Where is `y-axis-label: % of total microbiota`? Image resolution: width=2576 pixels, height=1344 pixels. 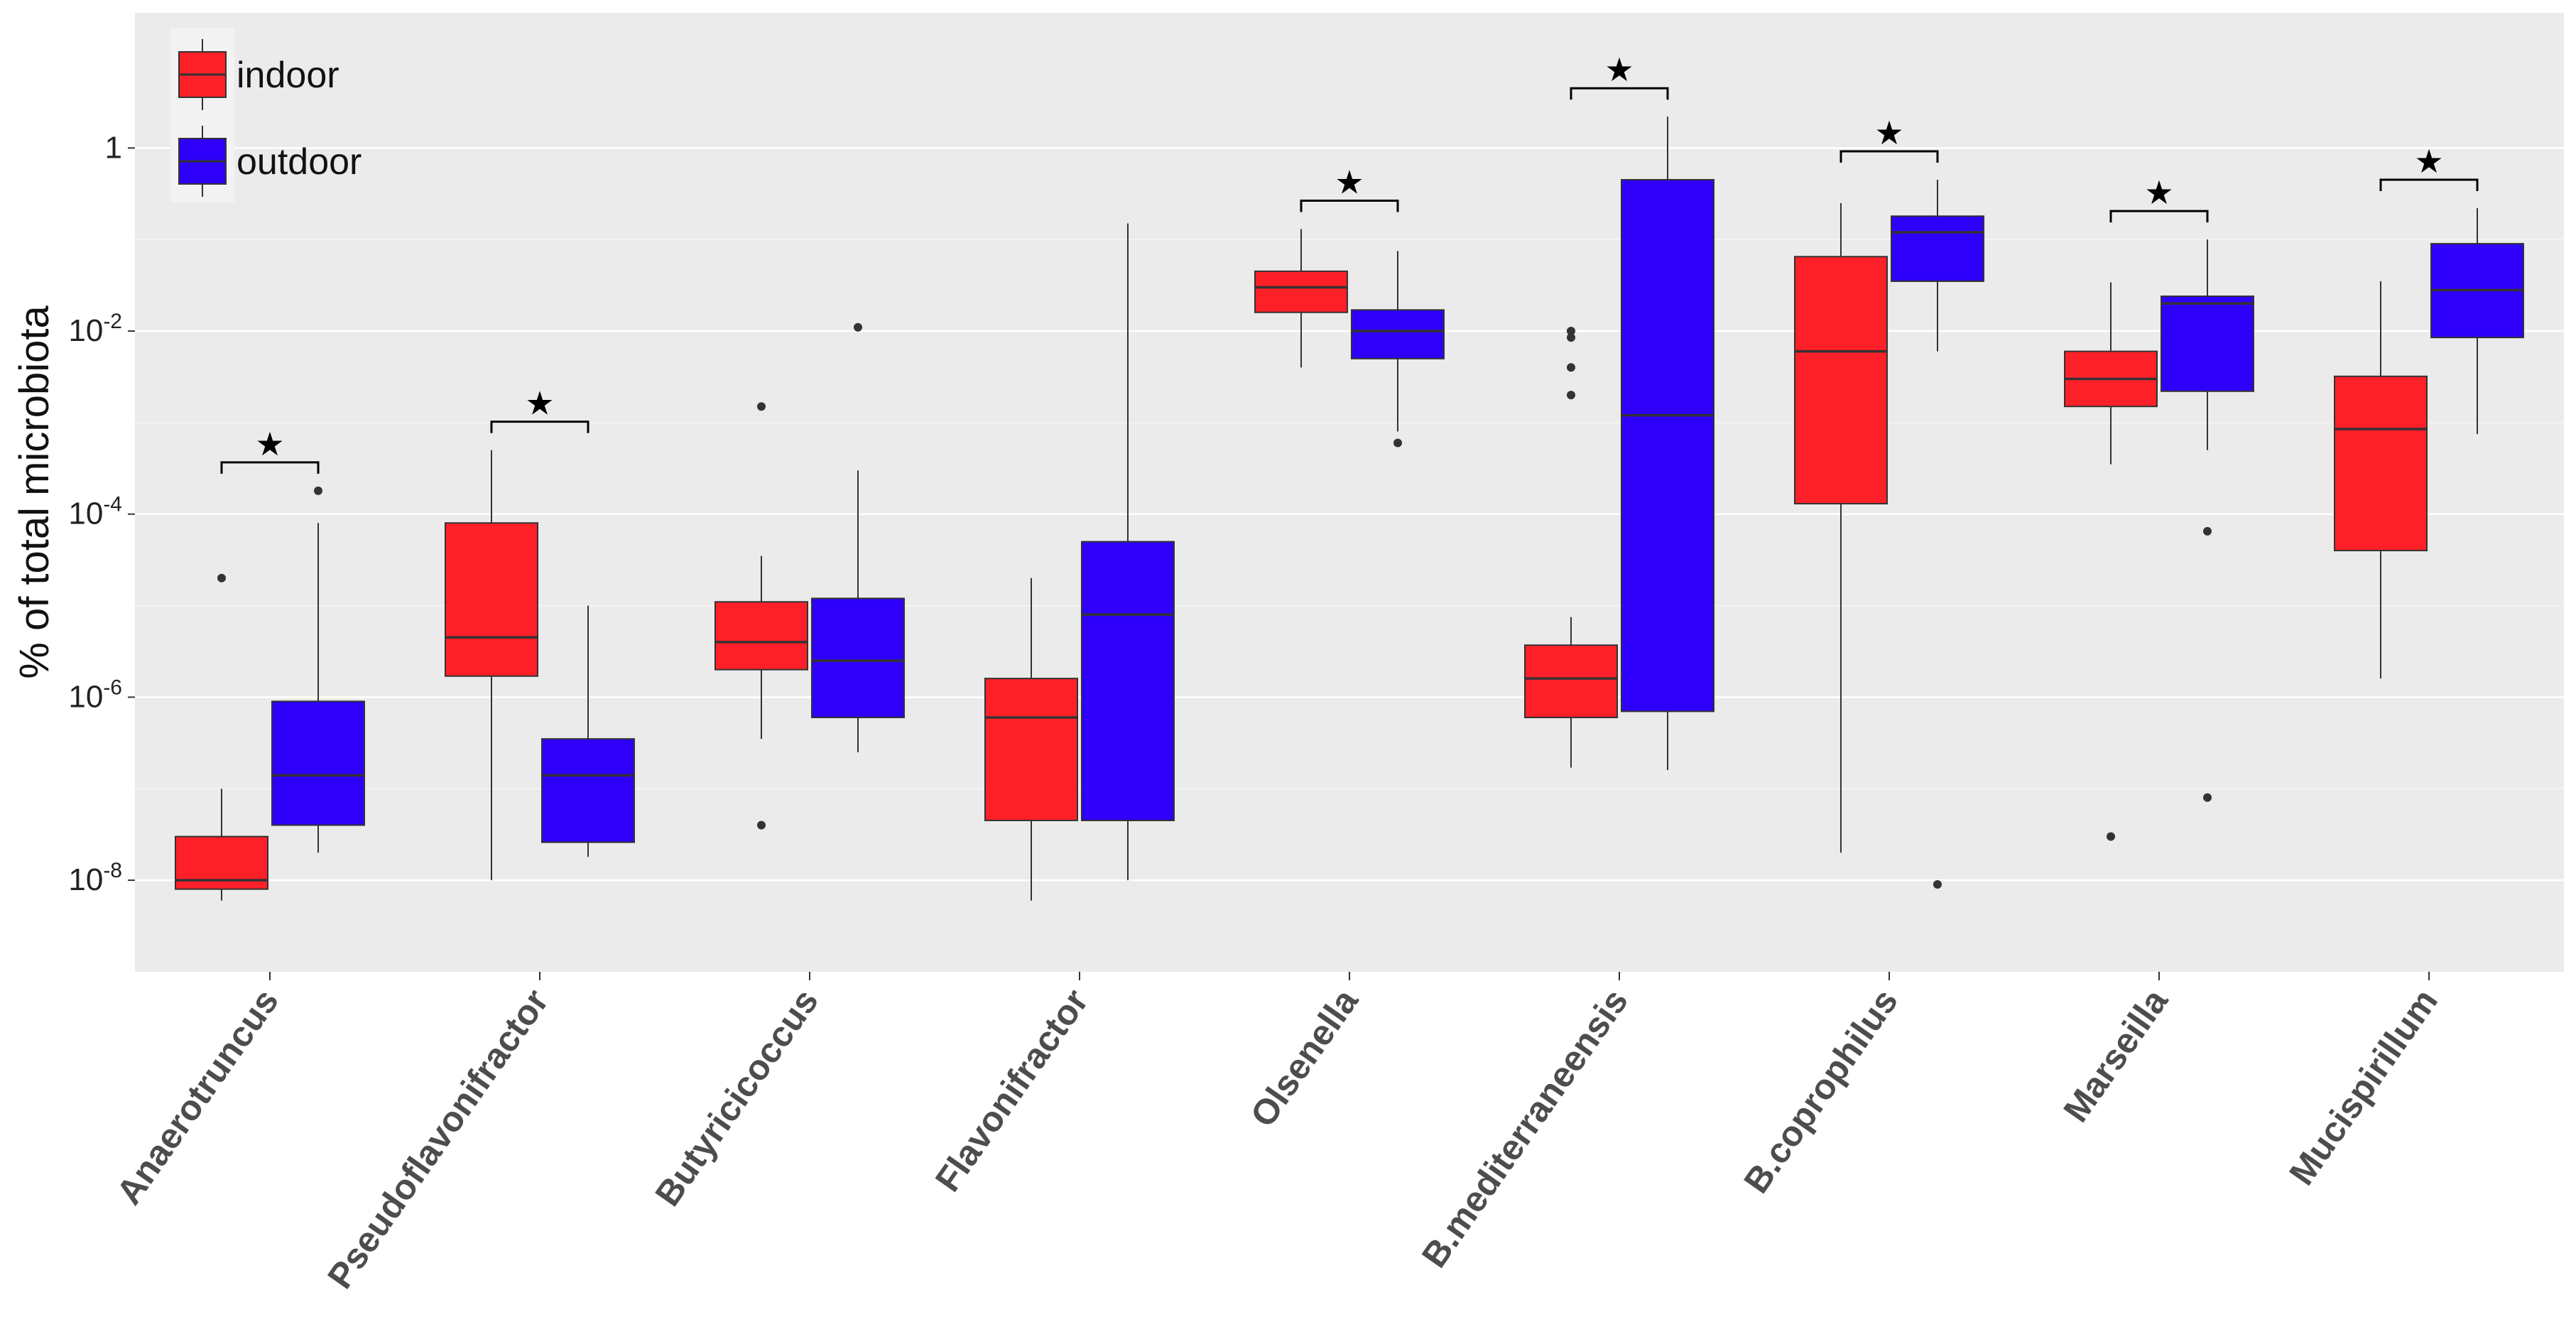
y-axis-label: % of total microbiota is located at coordinates (35, 492).